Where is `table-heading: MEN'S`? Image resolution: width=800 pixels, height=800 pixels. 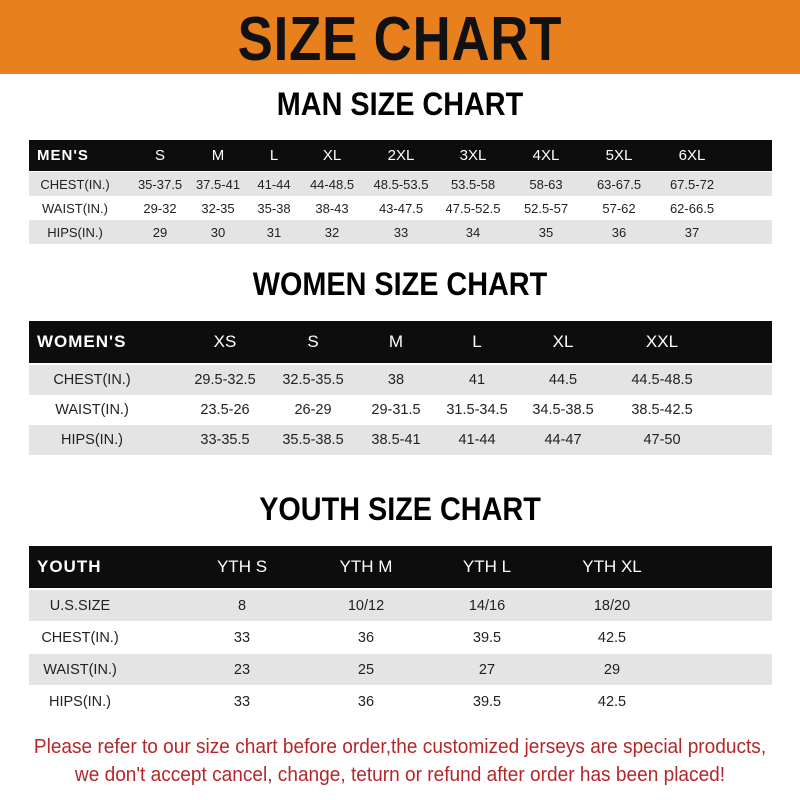 table-heading: MEN'S is located at coordinates (63, 155).